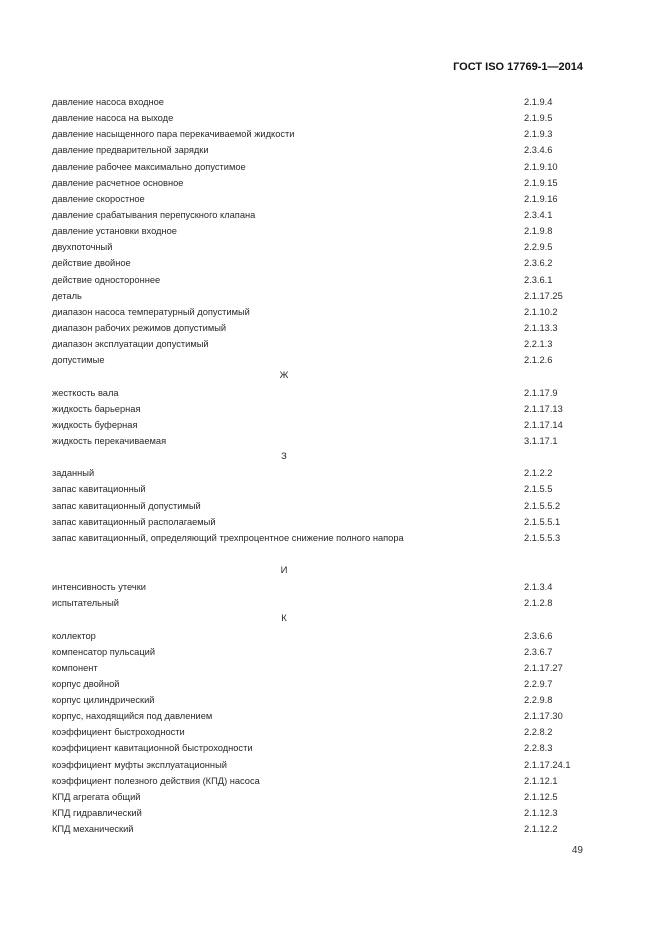  I want to click on index-reference: 2.1.9.4, so click(538, 102).